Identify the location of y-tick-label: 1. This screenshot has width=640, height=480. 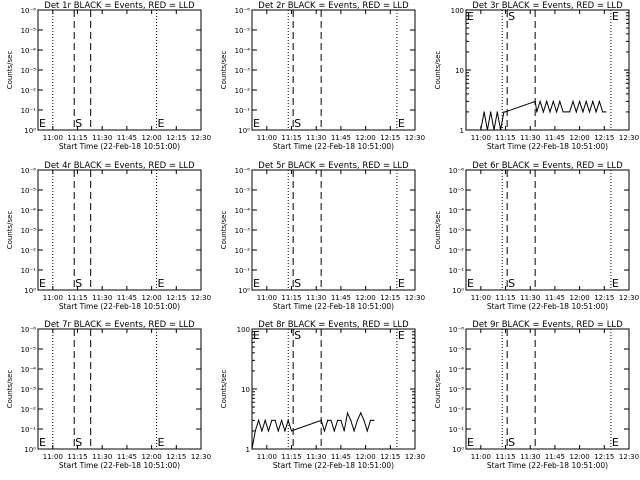
(462, 131).